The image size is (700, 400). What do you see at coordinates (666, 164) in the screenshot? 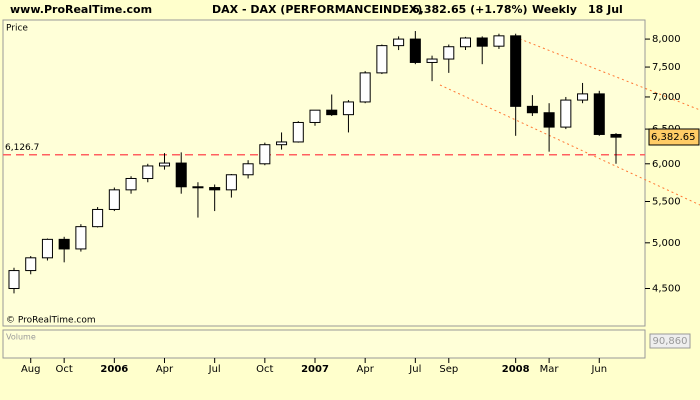
I see `y-tick-label: 6,000` at bounding box center [666, 164].